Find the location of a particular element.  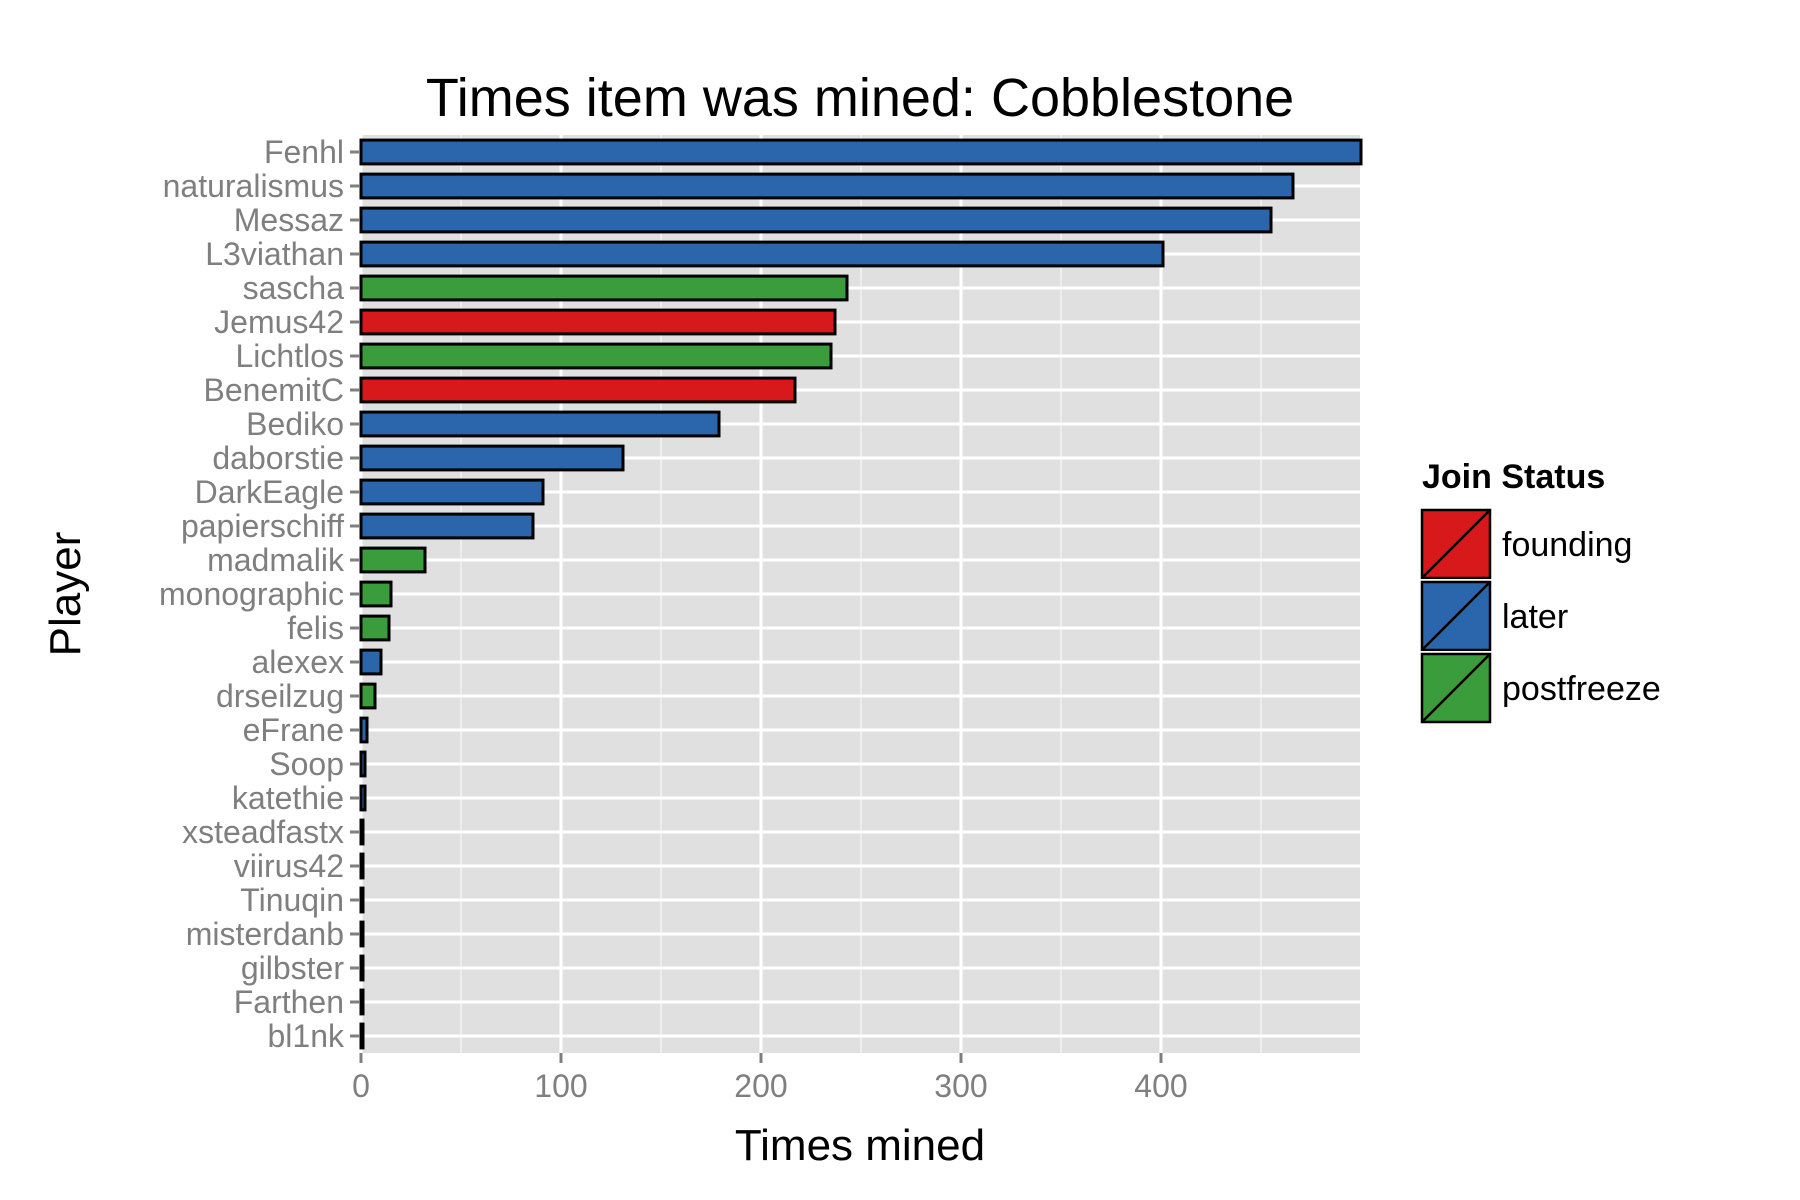

x-axis: 0 100 200 300 400 is located at coordinates (770, 1078).